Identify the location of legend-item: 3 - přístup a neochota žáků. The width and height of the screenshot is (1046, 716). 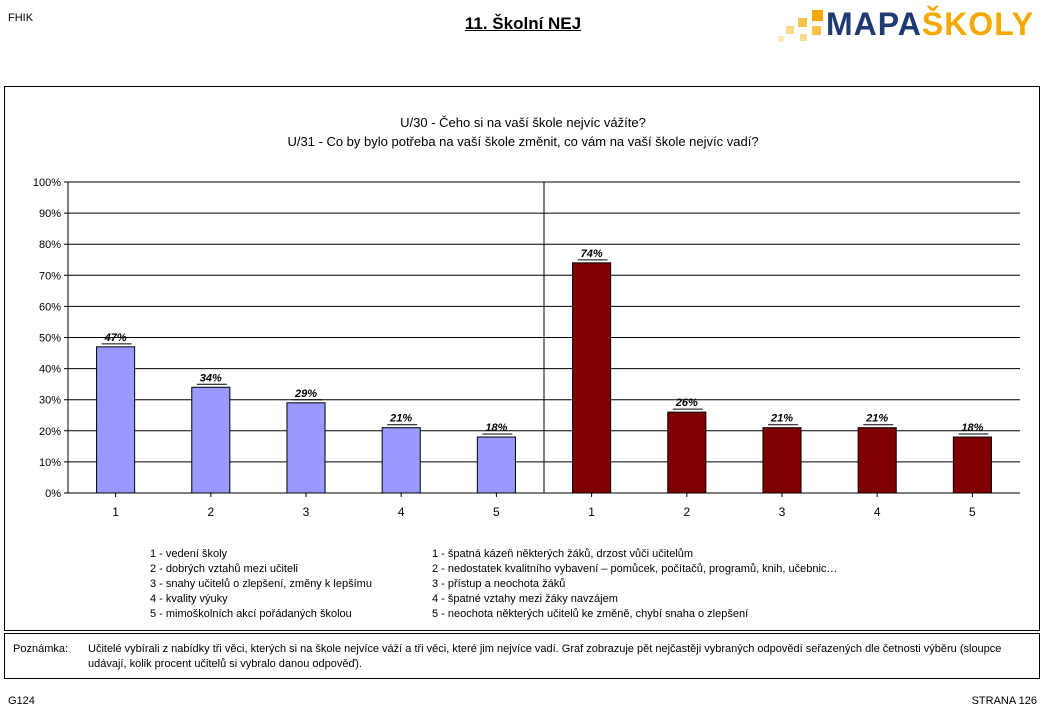
(499, 584).